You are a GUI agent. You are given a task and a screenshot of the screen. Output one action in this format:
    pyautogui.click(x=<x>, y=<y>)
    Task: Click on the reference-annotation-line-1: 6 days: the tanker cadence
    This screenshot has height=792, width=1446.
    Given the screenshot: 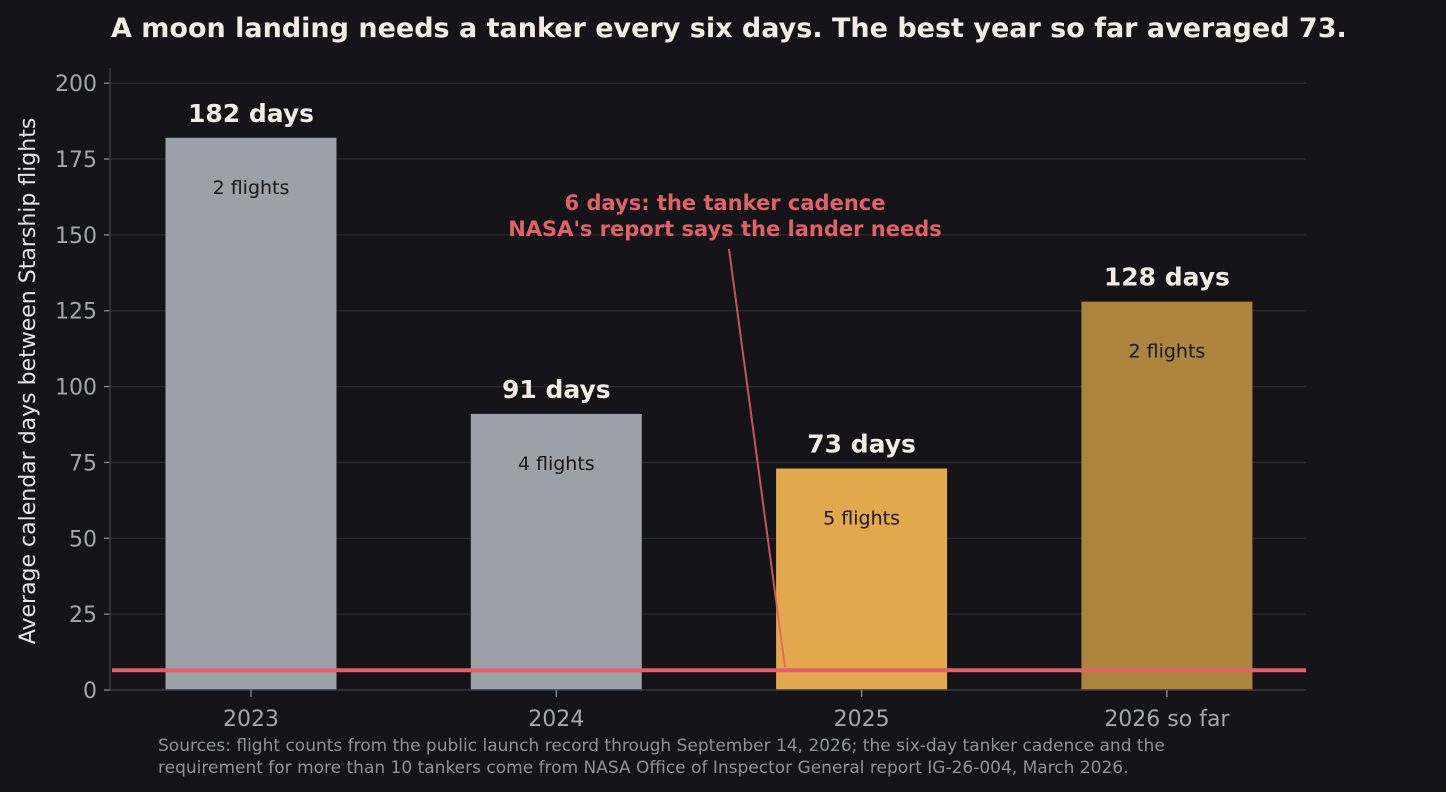 What is the action you would take?
    pyautogui.click(x=725, y=203)
    